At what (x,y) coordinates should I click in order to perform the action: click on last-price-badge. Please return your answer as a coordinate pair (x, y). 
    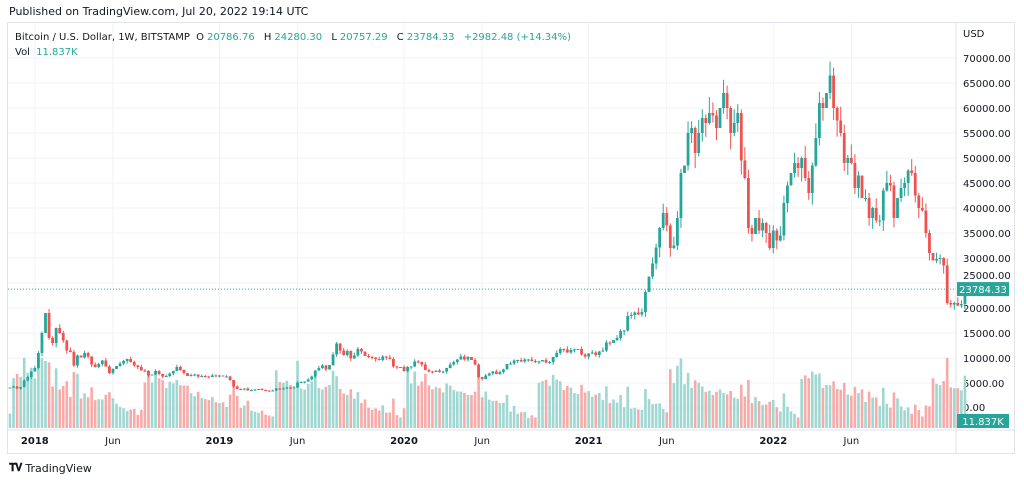
    Looking at the image, I should click on (983, 289).